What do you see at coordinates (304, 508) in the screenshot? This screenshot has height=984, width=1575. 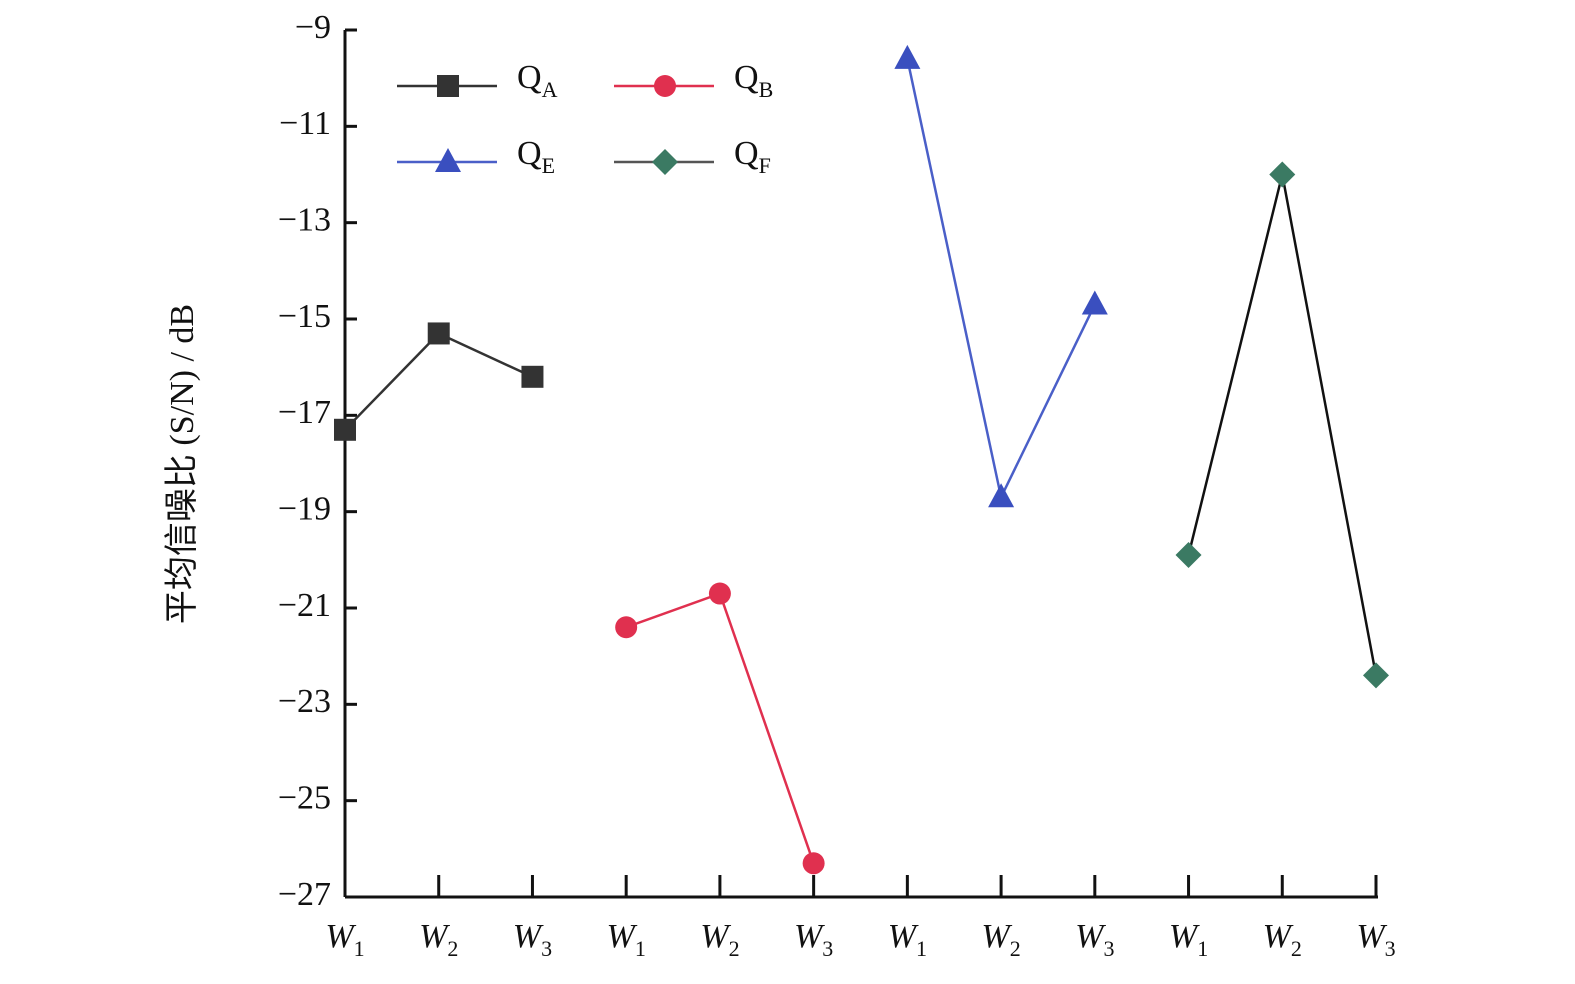 I see `y-tick-label: −19` at bounding box center [304, 508].